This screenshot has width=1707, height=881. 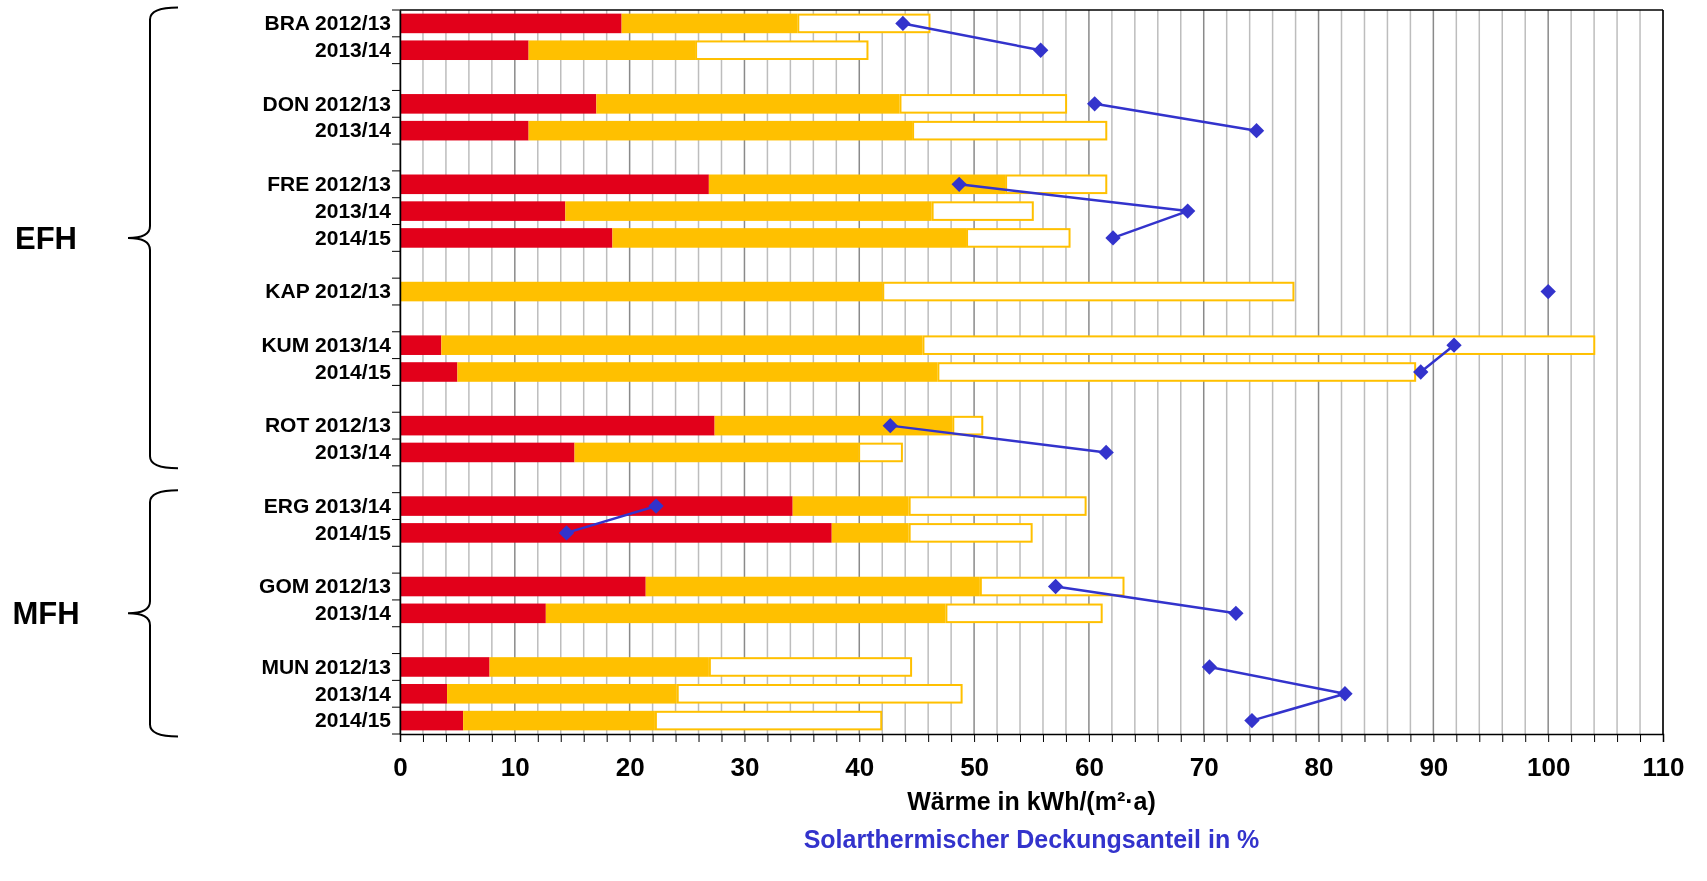 I want to click on x-tick-label: 0, so click(x=400, y=767).